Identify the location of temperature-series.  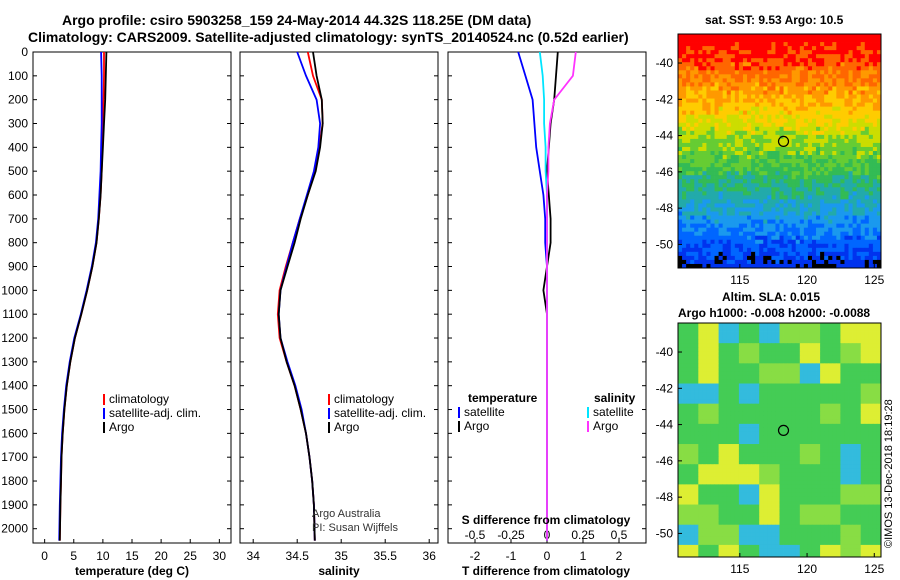
(83, 296).